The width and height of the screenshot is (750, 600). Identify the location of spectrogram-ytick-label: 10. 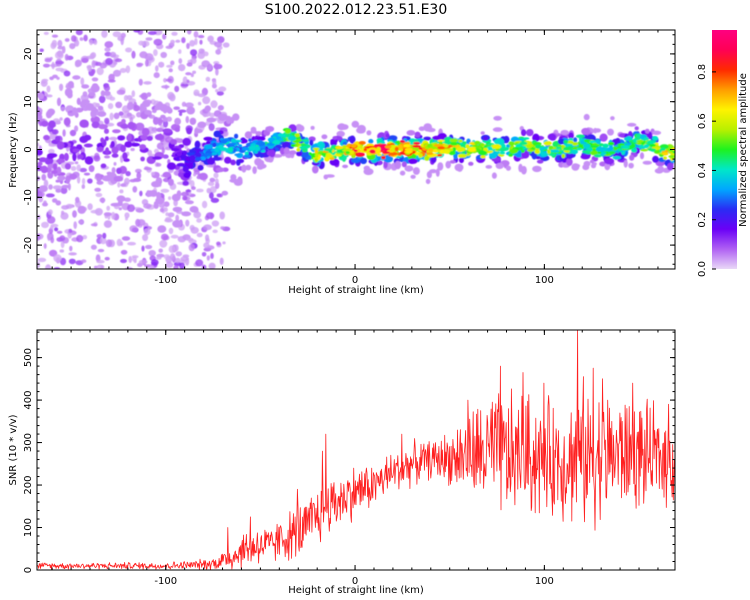
(28, 101).